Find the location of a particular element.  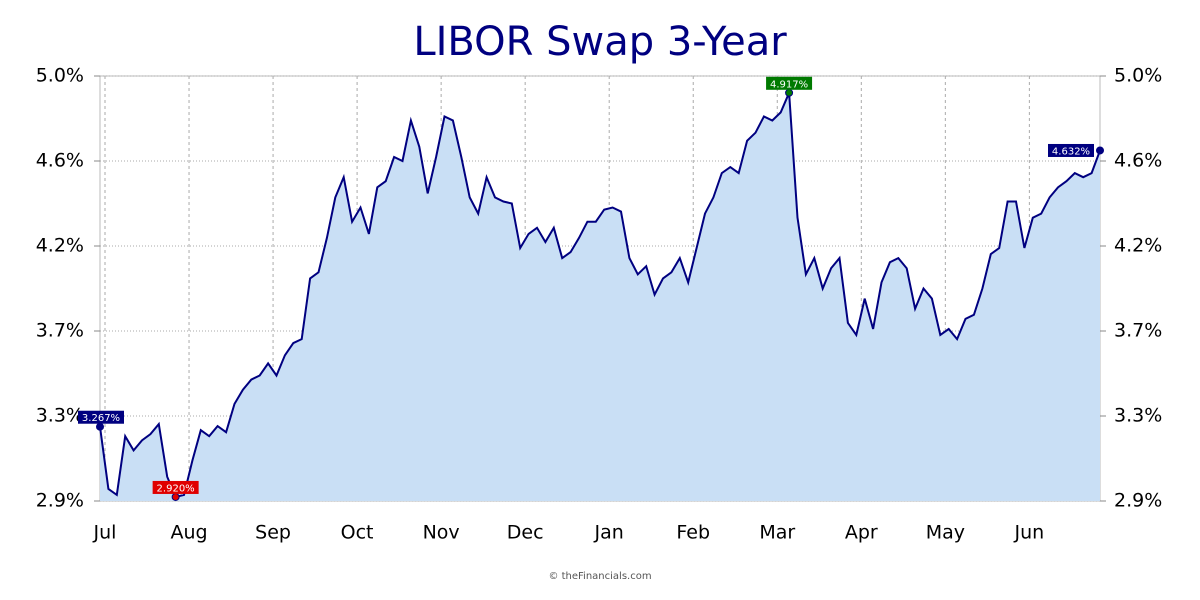

data-label: 4.917% is located at coordinates (789, 84).